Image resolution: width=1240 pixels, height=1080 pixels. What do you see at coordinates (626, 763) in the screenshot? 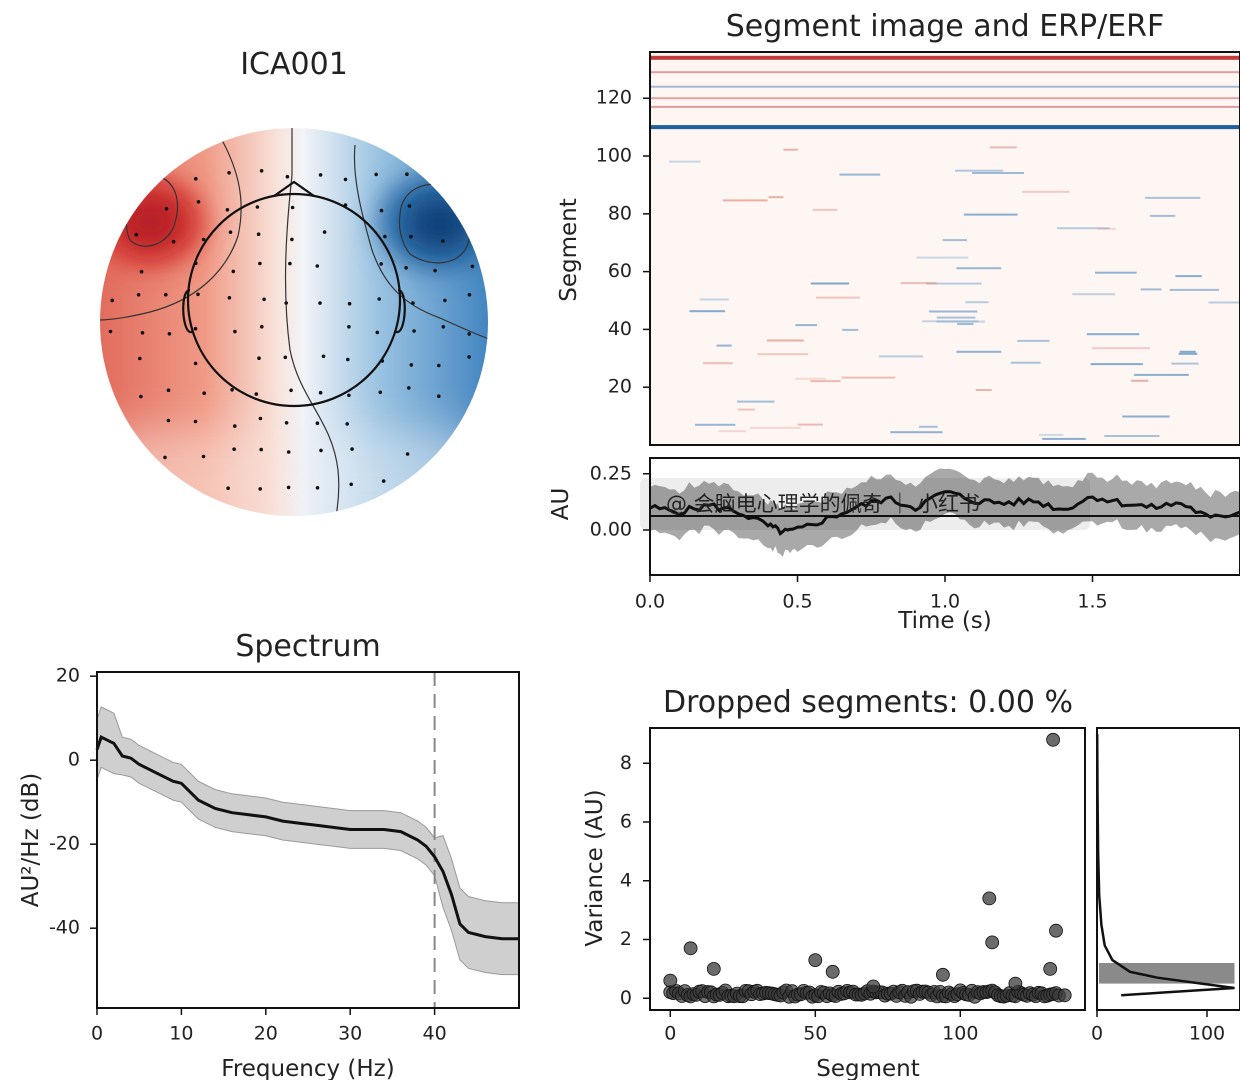
I see `tick-label: 8` at bounding box center [626, 763].